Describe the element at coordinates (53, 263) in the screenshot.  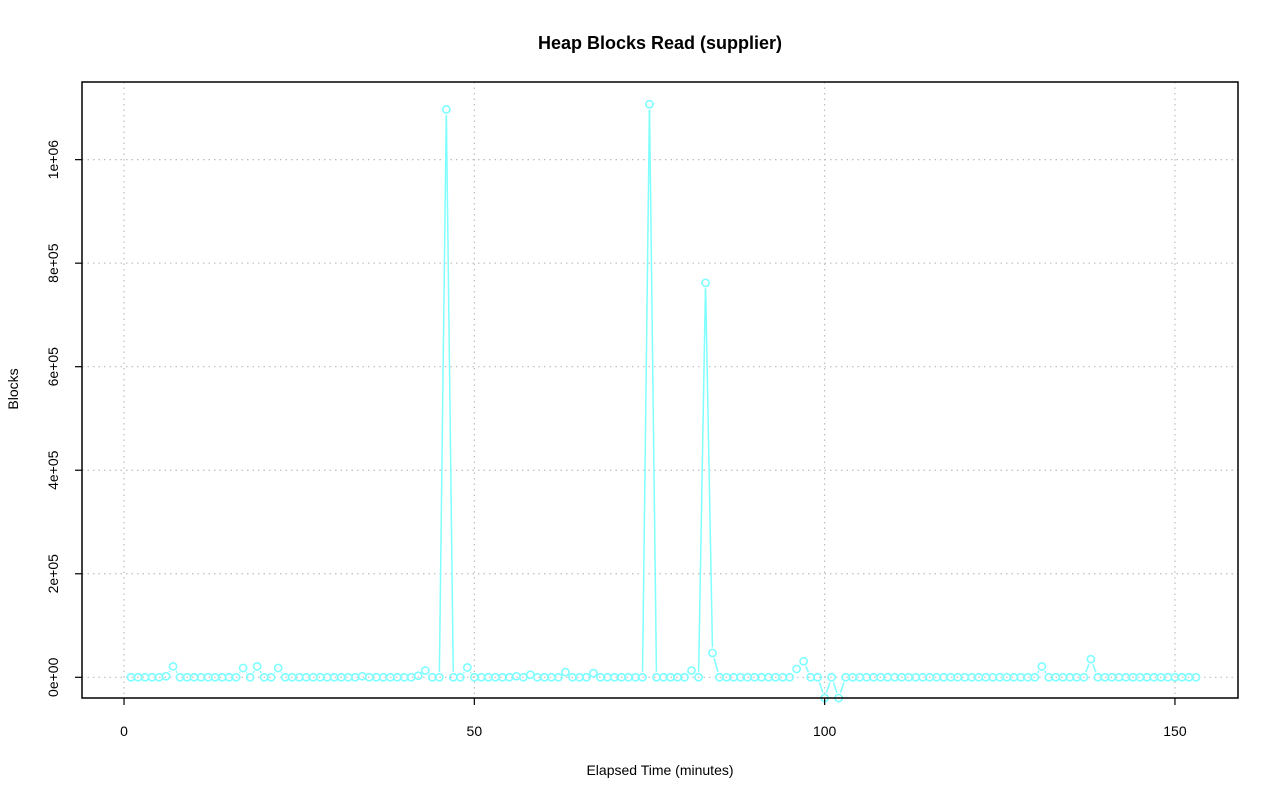
I see `y-tick-label: 8e+05` at that location.